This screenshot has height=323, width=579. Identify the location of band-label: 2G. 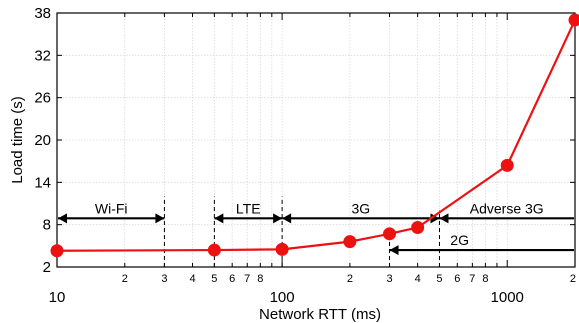
(459, 240).